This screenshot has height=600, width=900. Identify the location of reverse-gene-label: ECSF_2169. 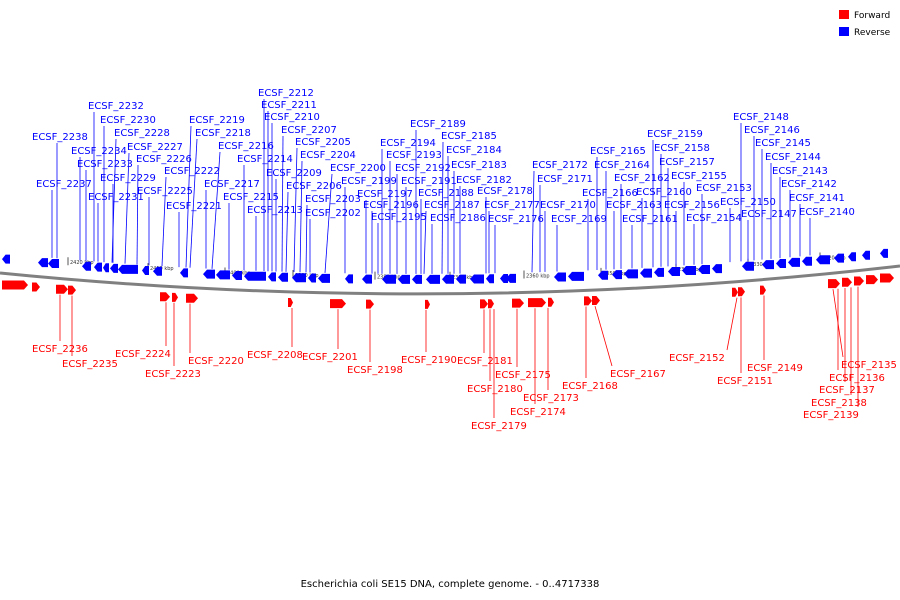
(579, 219).